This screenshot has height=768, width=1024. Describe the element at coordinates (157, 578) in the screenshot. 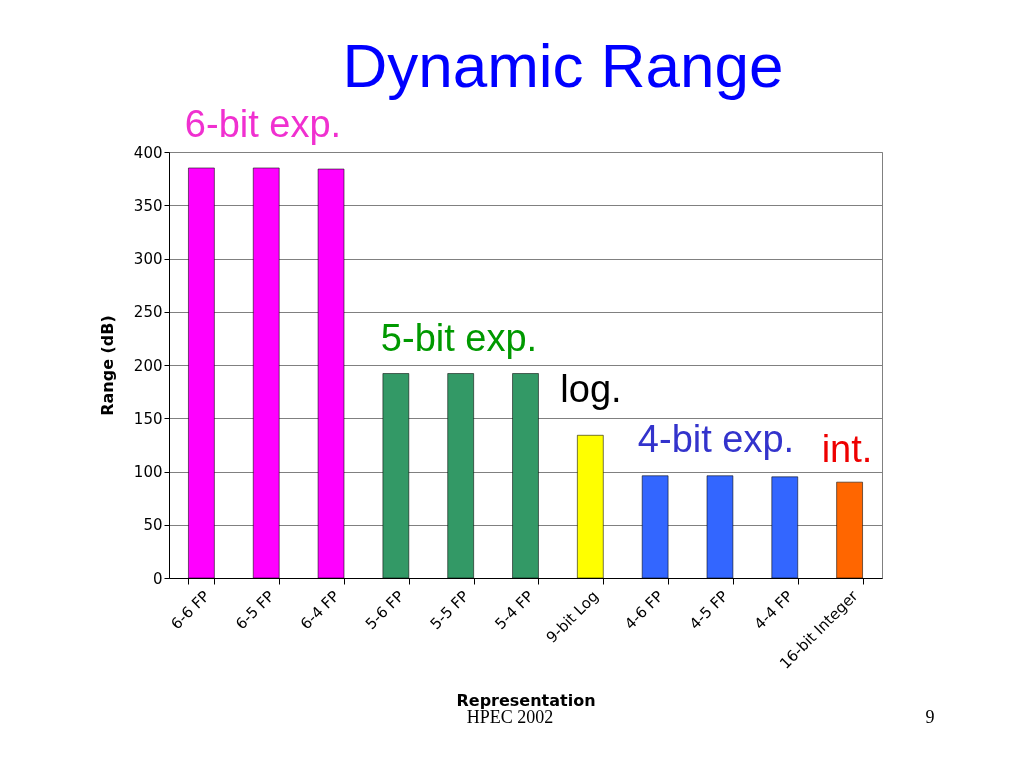

I see `y-tick-label: 0` at that location.